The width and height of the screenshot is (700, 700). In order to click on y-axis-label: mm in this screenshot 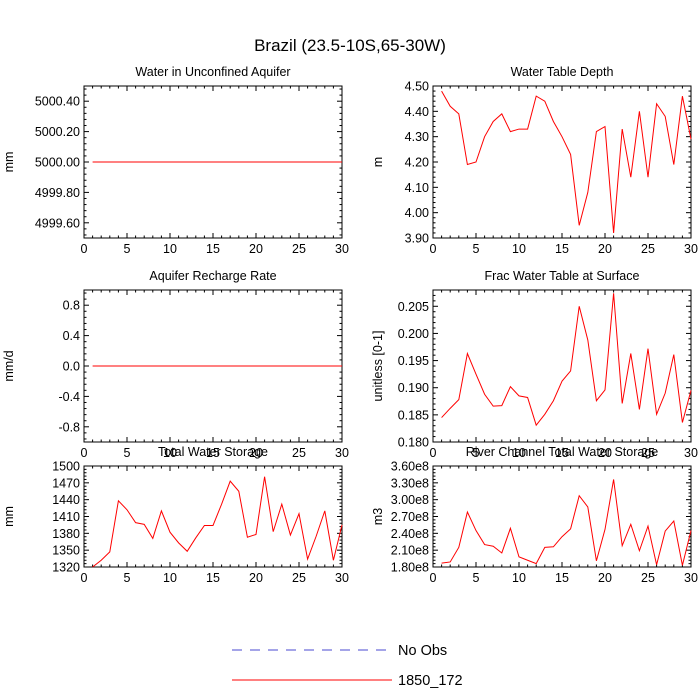, I will do `click(9, 162)`.